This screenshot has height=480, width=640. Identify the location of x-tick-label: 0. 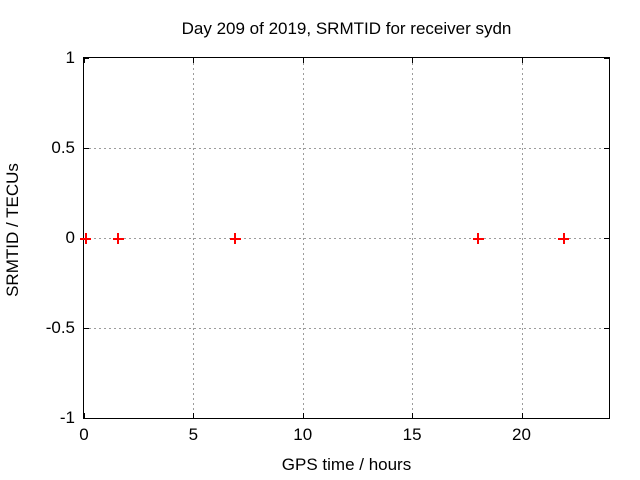
(84, 434).